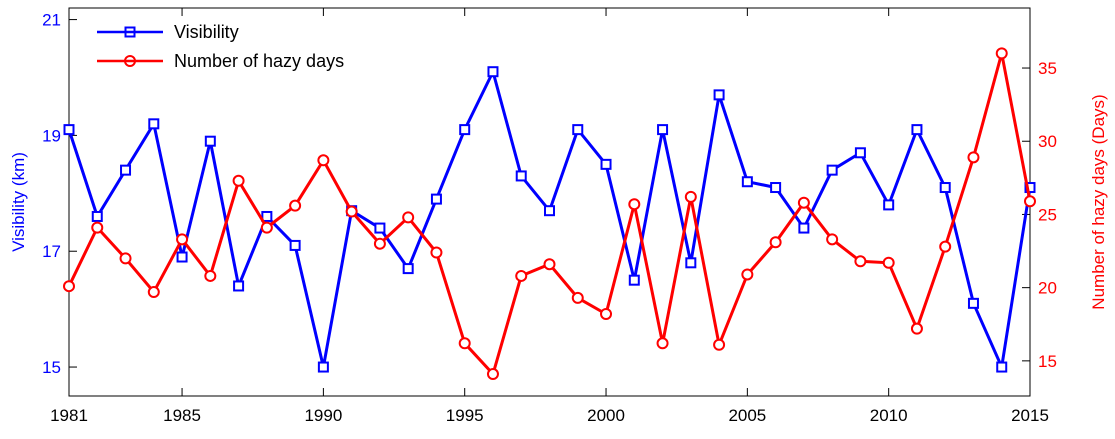  Describe the element at coordinates (51, 251) in the screenshot. I see `y-left-tick-label: 17` at that location.